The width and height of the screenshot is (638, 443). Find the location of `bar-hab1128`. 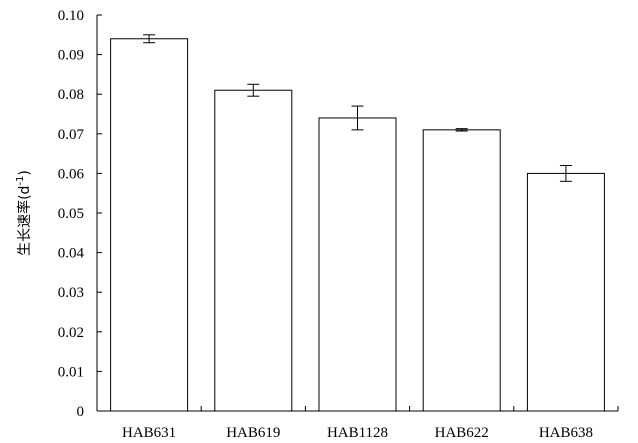

bar-hab1128 is located at coordinates (357, 264).